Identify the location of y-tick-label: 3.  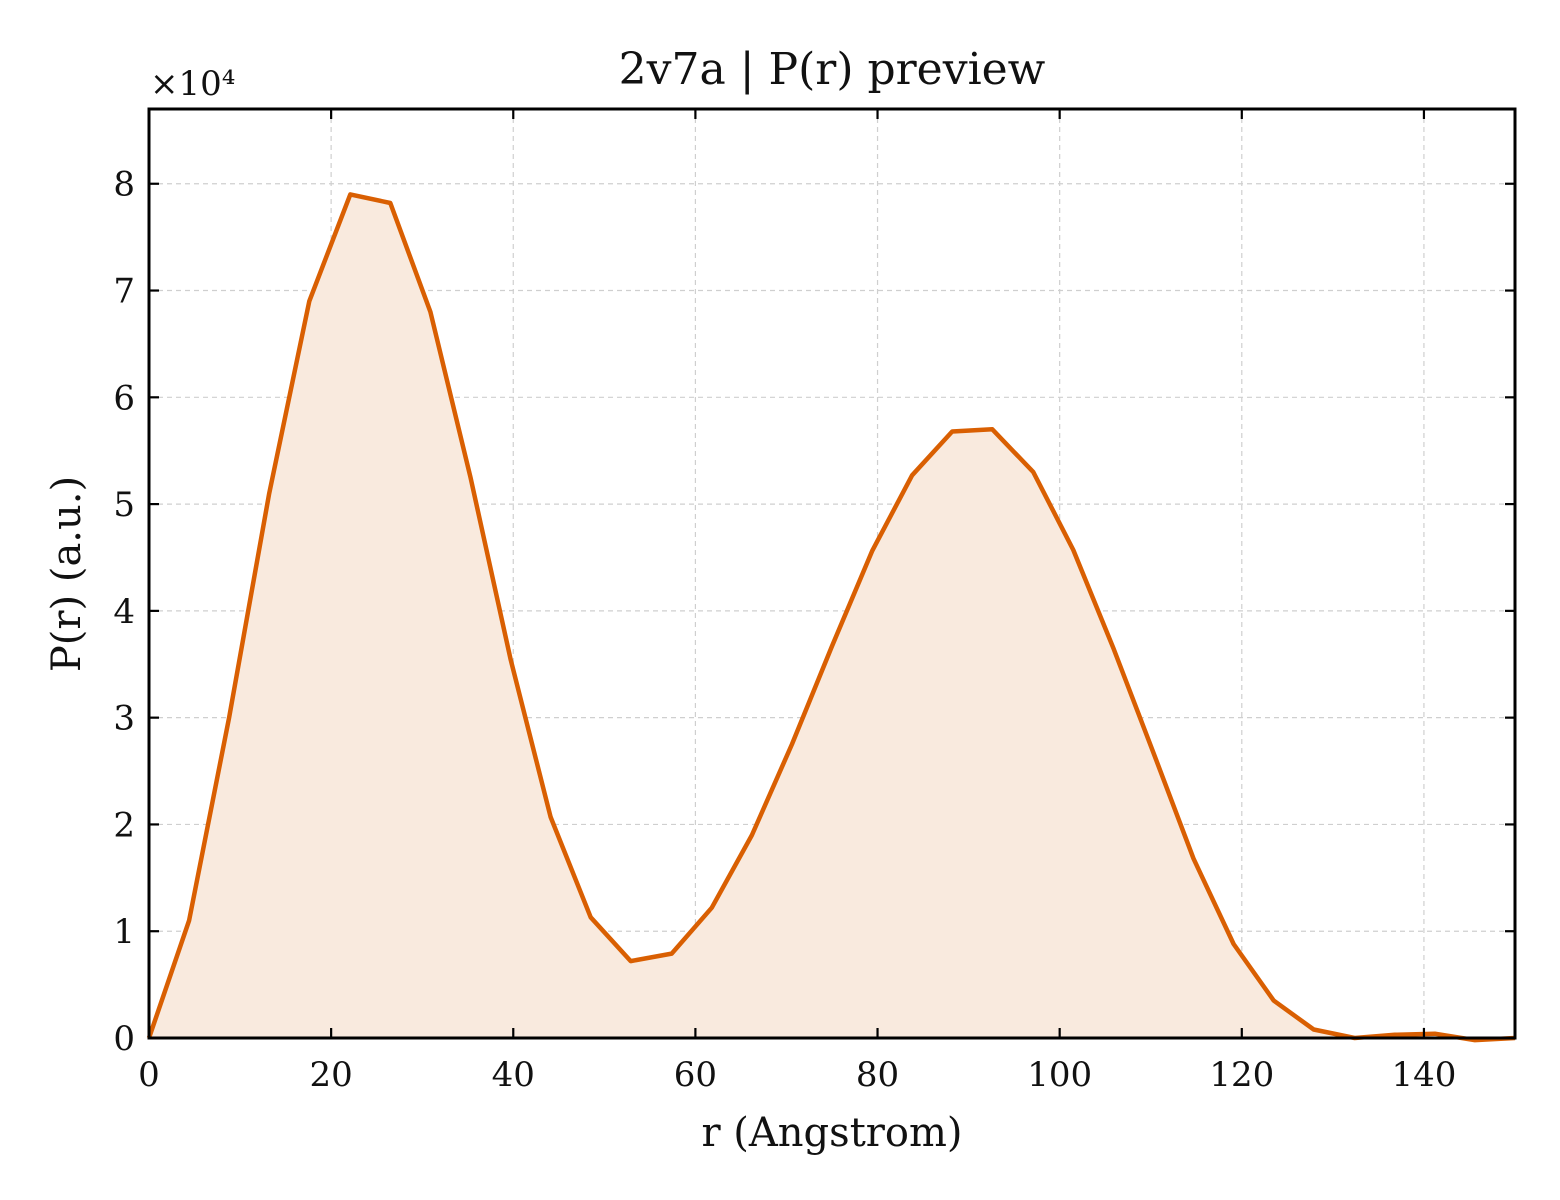
(124, 719).